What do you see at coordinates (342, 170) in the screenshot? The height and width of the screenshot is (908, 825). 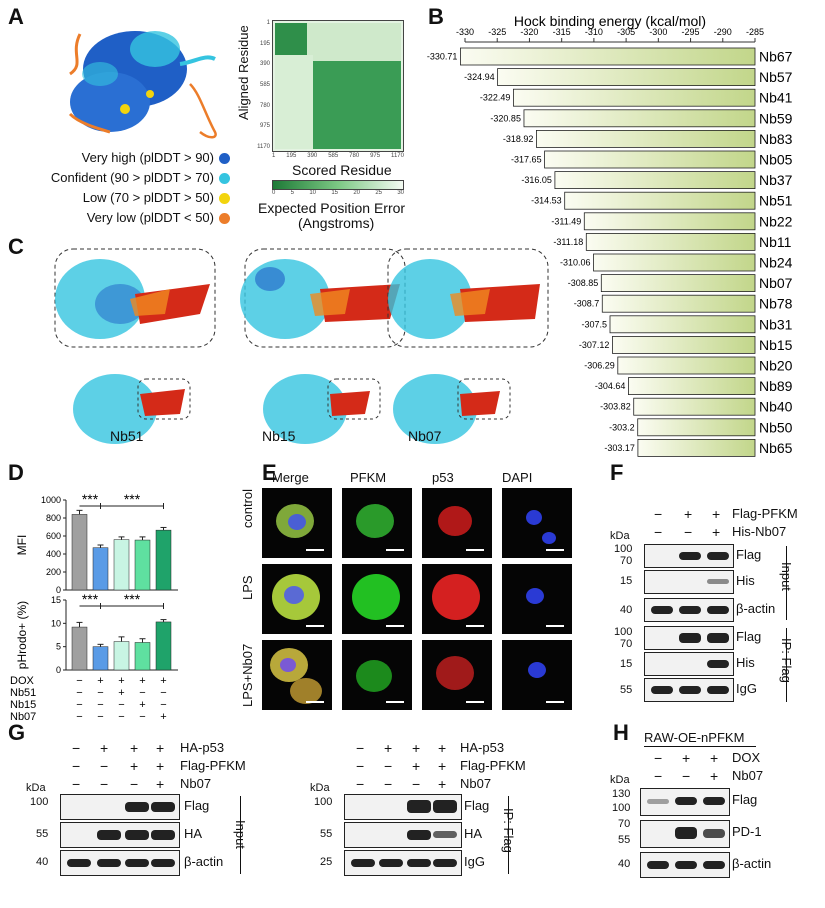 I see `pae-x-axis-label: Scored Residue` at bounding box center [342, 170].